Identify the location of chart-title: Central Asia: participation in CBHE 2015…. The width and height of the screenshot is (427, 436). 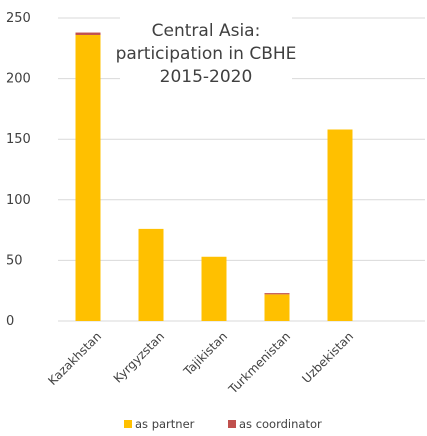
(206, 52).